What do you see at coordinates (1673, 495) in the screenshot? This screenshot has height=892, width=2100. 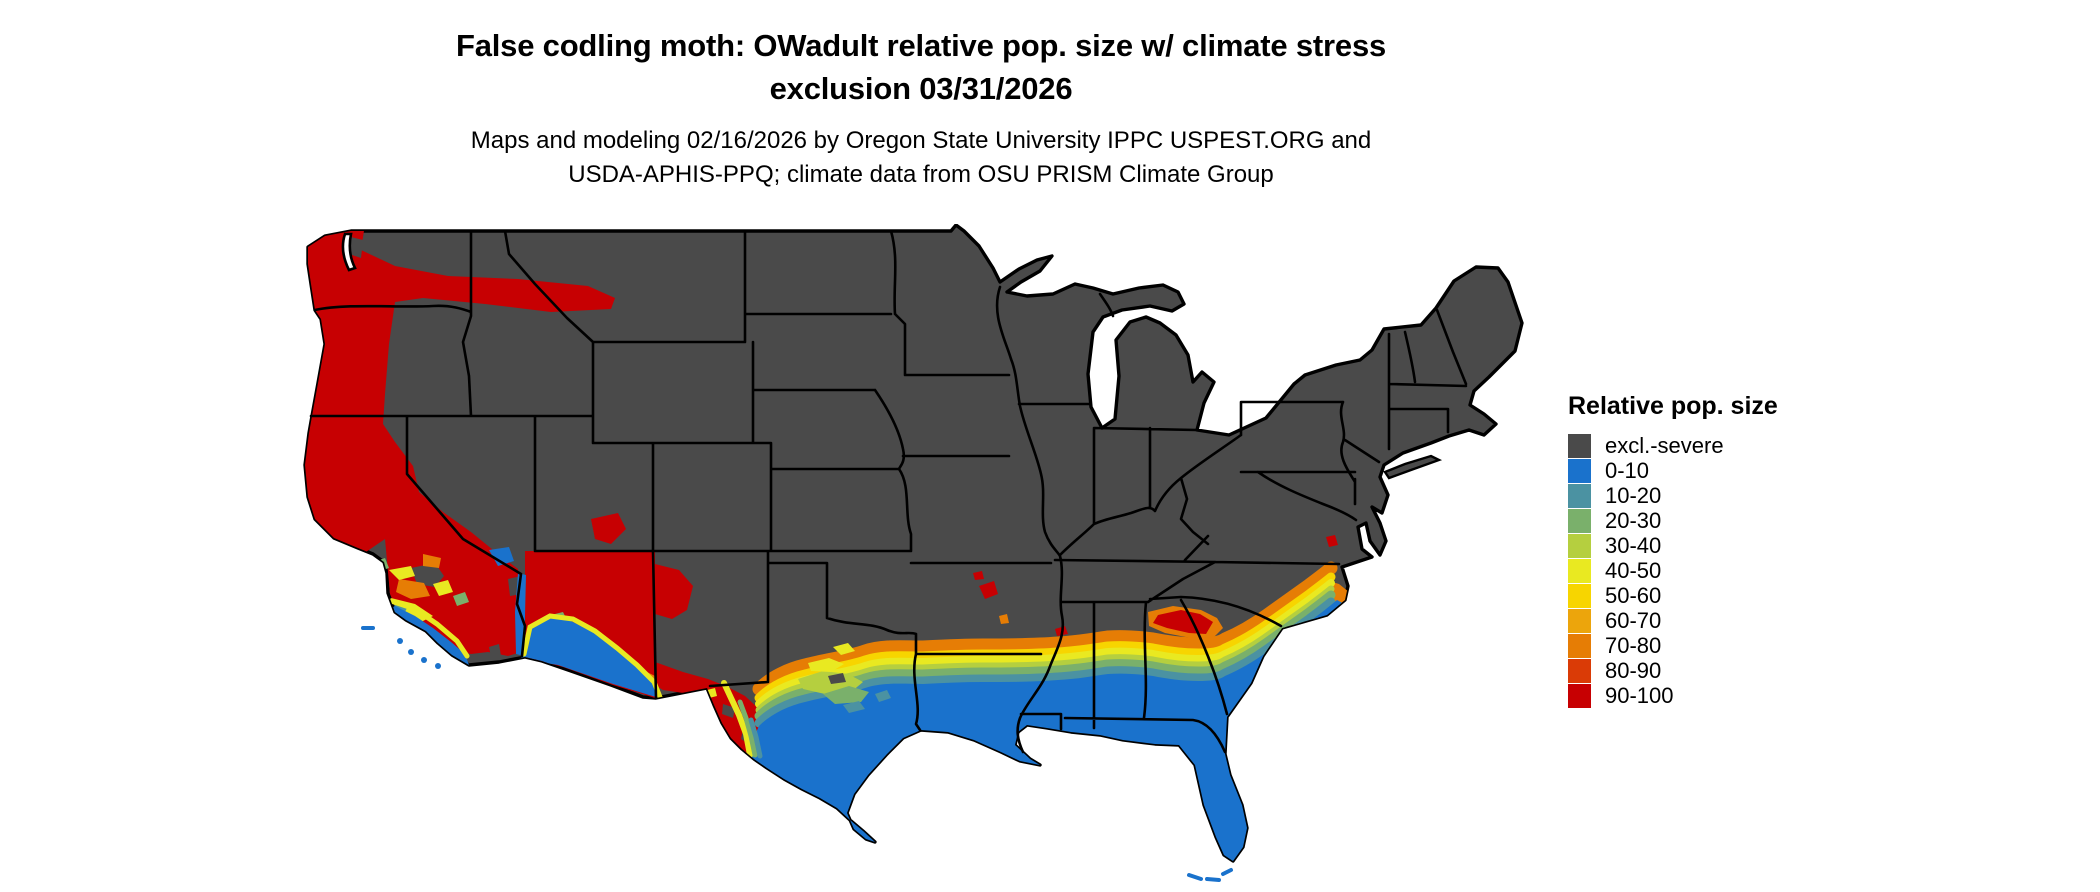 I see `legend-row: 10-20` at bounding box center [1673, 495].